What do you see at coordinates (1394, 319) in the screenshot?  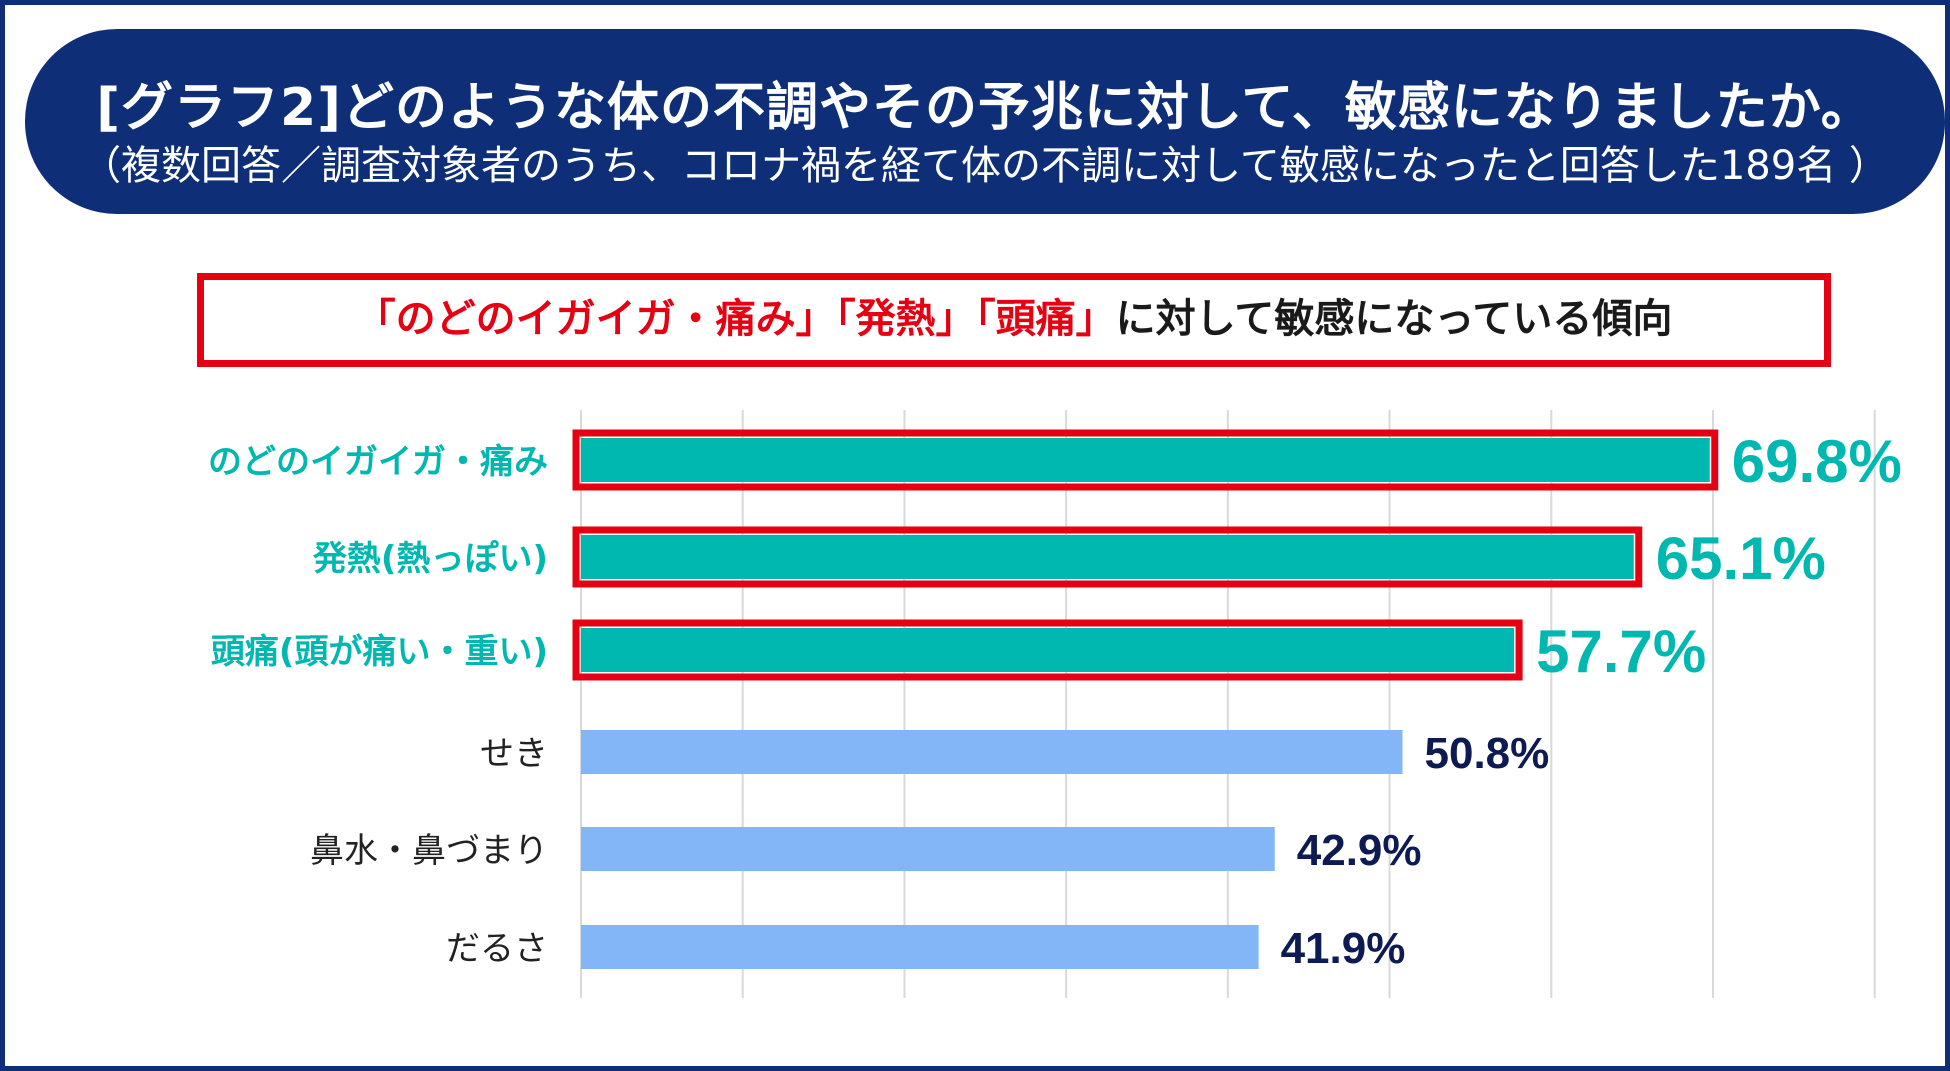 I see `callout-text: に対して敏感になっている傾向` at bounding box center [1394, 319].